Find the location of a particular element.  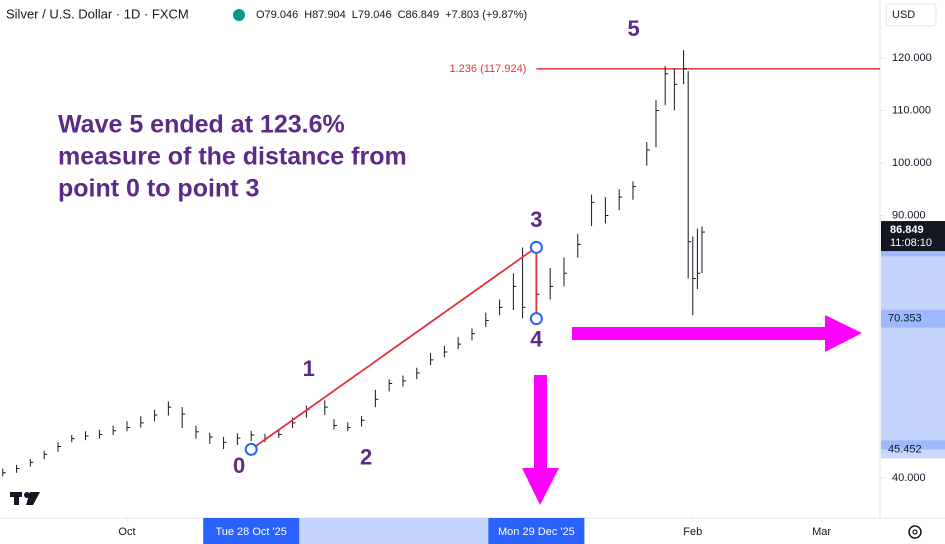

crosshair-date-label: Mon 29 Dec '25 is located at coordinates (536, 532).